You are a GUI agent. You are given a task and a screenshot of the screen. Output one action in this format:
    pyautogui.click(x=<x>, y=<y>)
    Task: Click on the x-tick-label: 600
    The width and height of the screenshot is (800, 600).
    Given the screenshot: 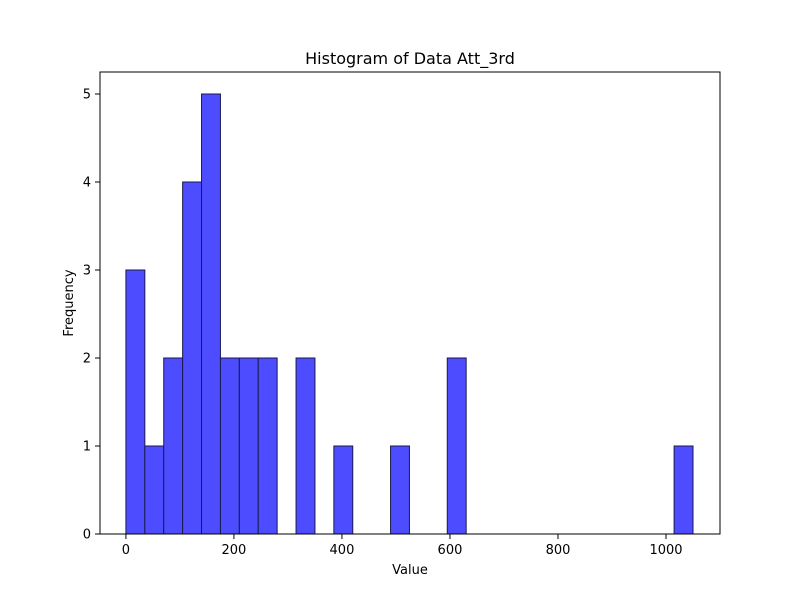 What is the action you would take?
    pyautogui.click(x=450, y=550)
    